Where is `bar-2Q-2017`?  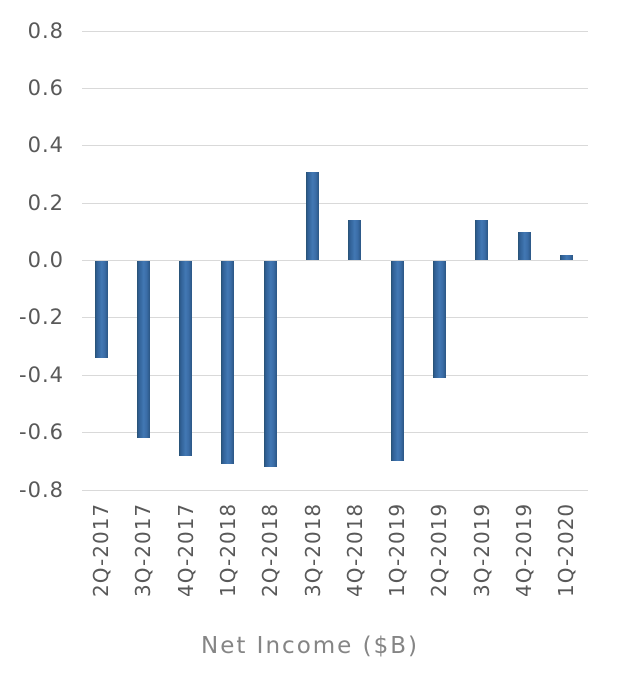
bar-2Q-2017 is located at coordinates (101, 309).